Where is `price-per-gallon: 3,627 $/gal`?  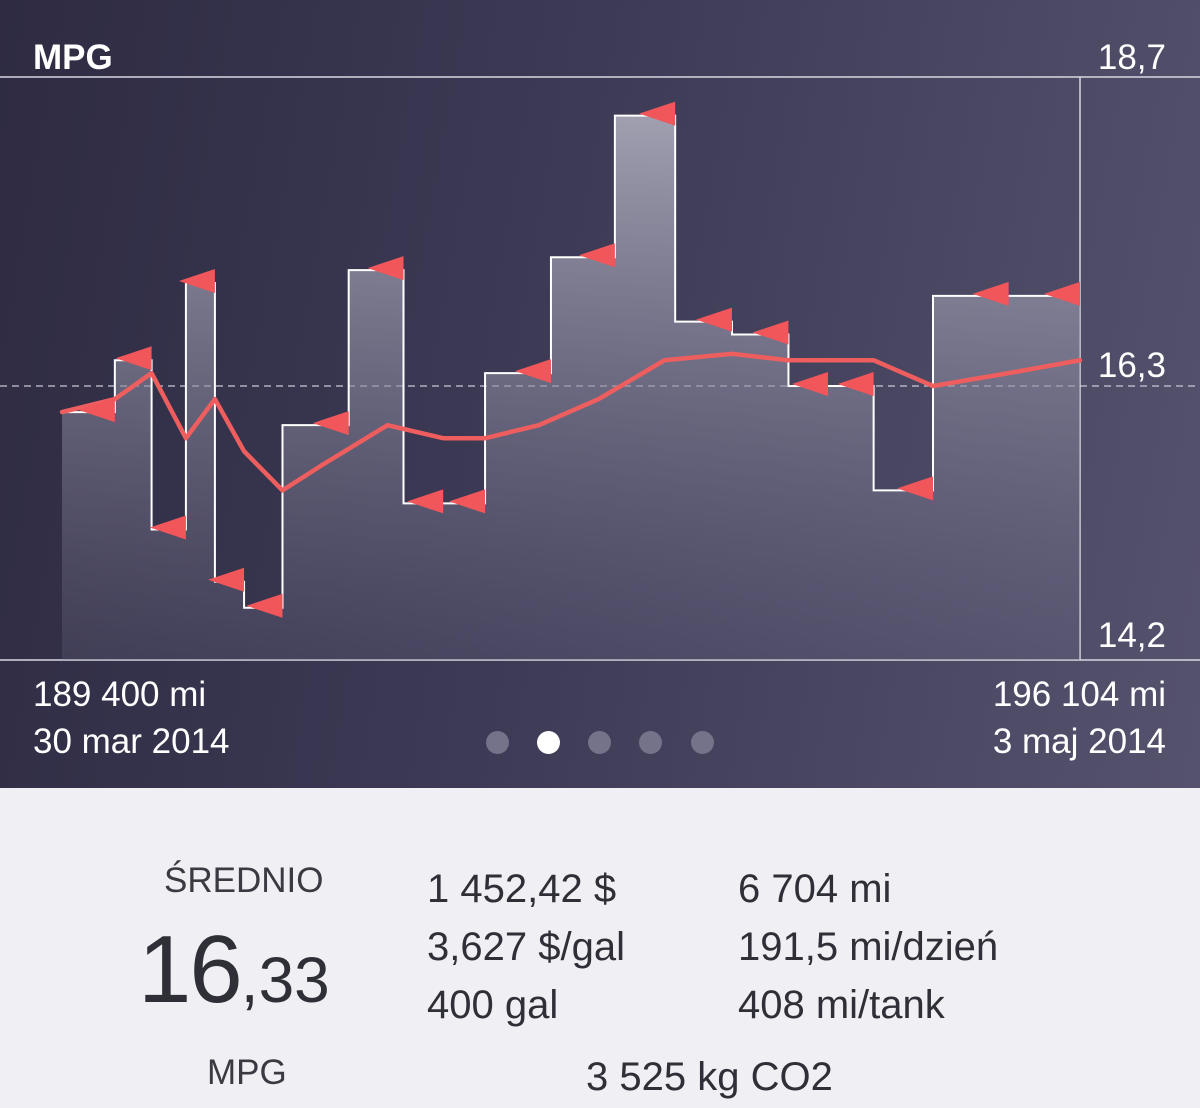
price-per-gallon: 3,627 $/gal is located at coordinates (526, 947).